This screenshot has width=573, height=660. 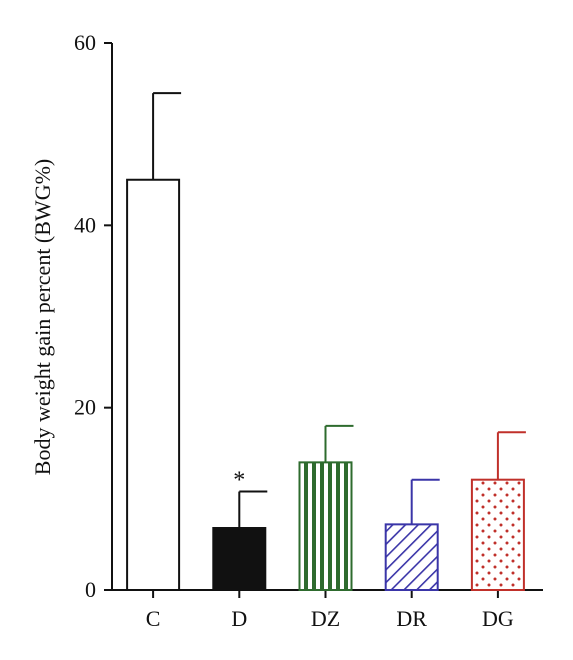 What do you see at coordinates (42, 317) in the screenshot?
I see `y-axis-title: Body weight gain percent (BWG%)` at bounding box center [42, 317].